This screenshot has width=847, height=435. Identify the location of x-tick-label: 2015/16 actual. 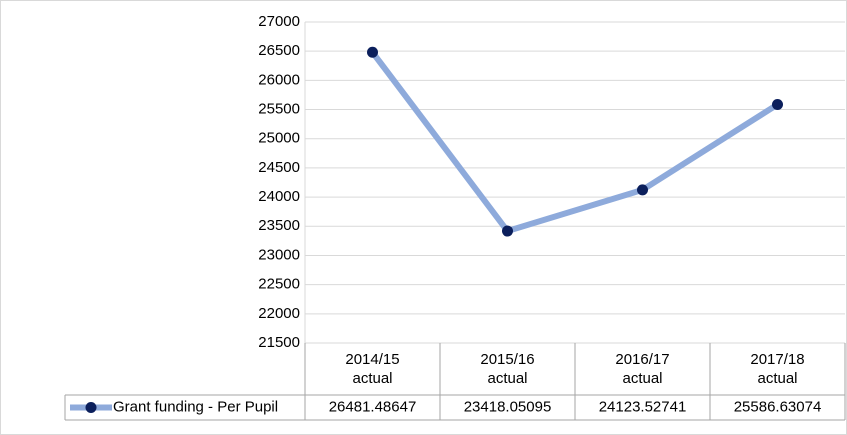
(507, 369).